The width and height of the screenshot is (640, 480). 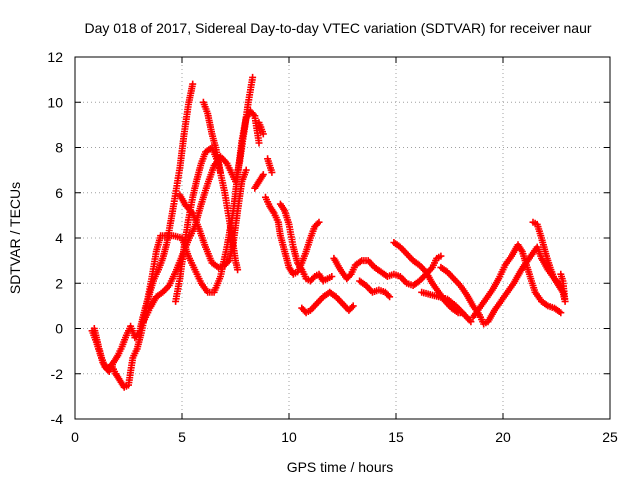 I want to click on y-tick-label: -2, so click(x=57, y=374).